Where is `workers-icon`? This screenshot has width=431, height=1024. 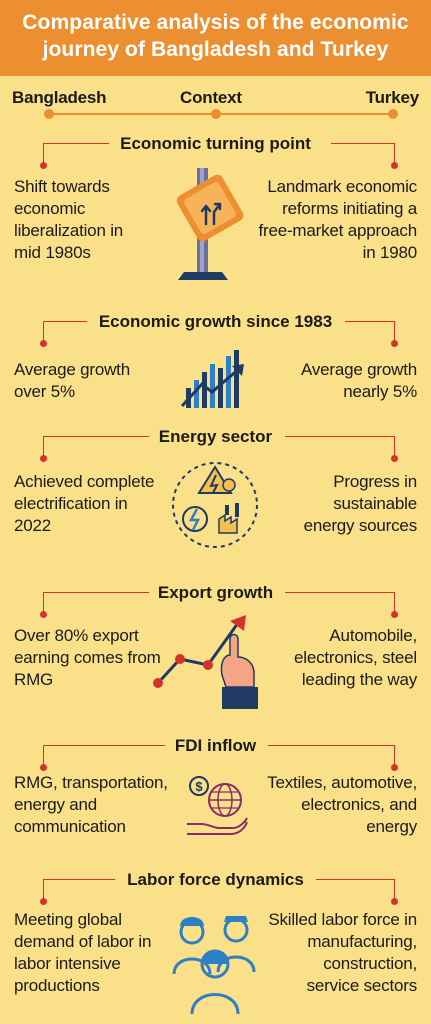 workers-icon is located at coordinates (214, 965).